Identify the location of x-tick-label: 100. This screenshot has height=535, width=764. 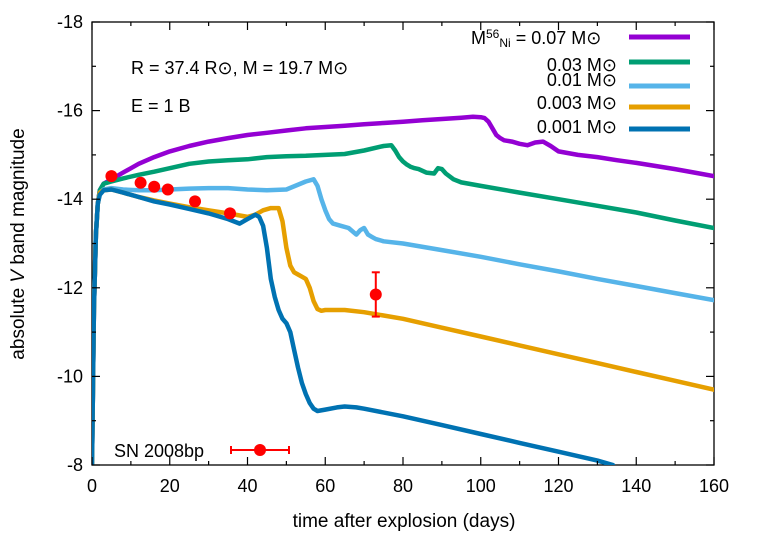
(481, 486).